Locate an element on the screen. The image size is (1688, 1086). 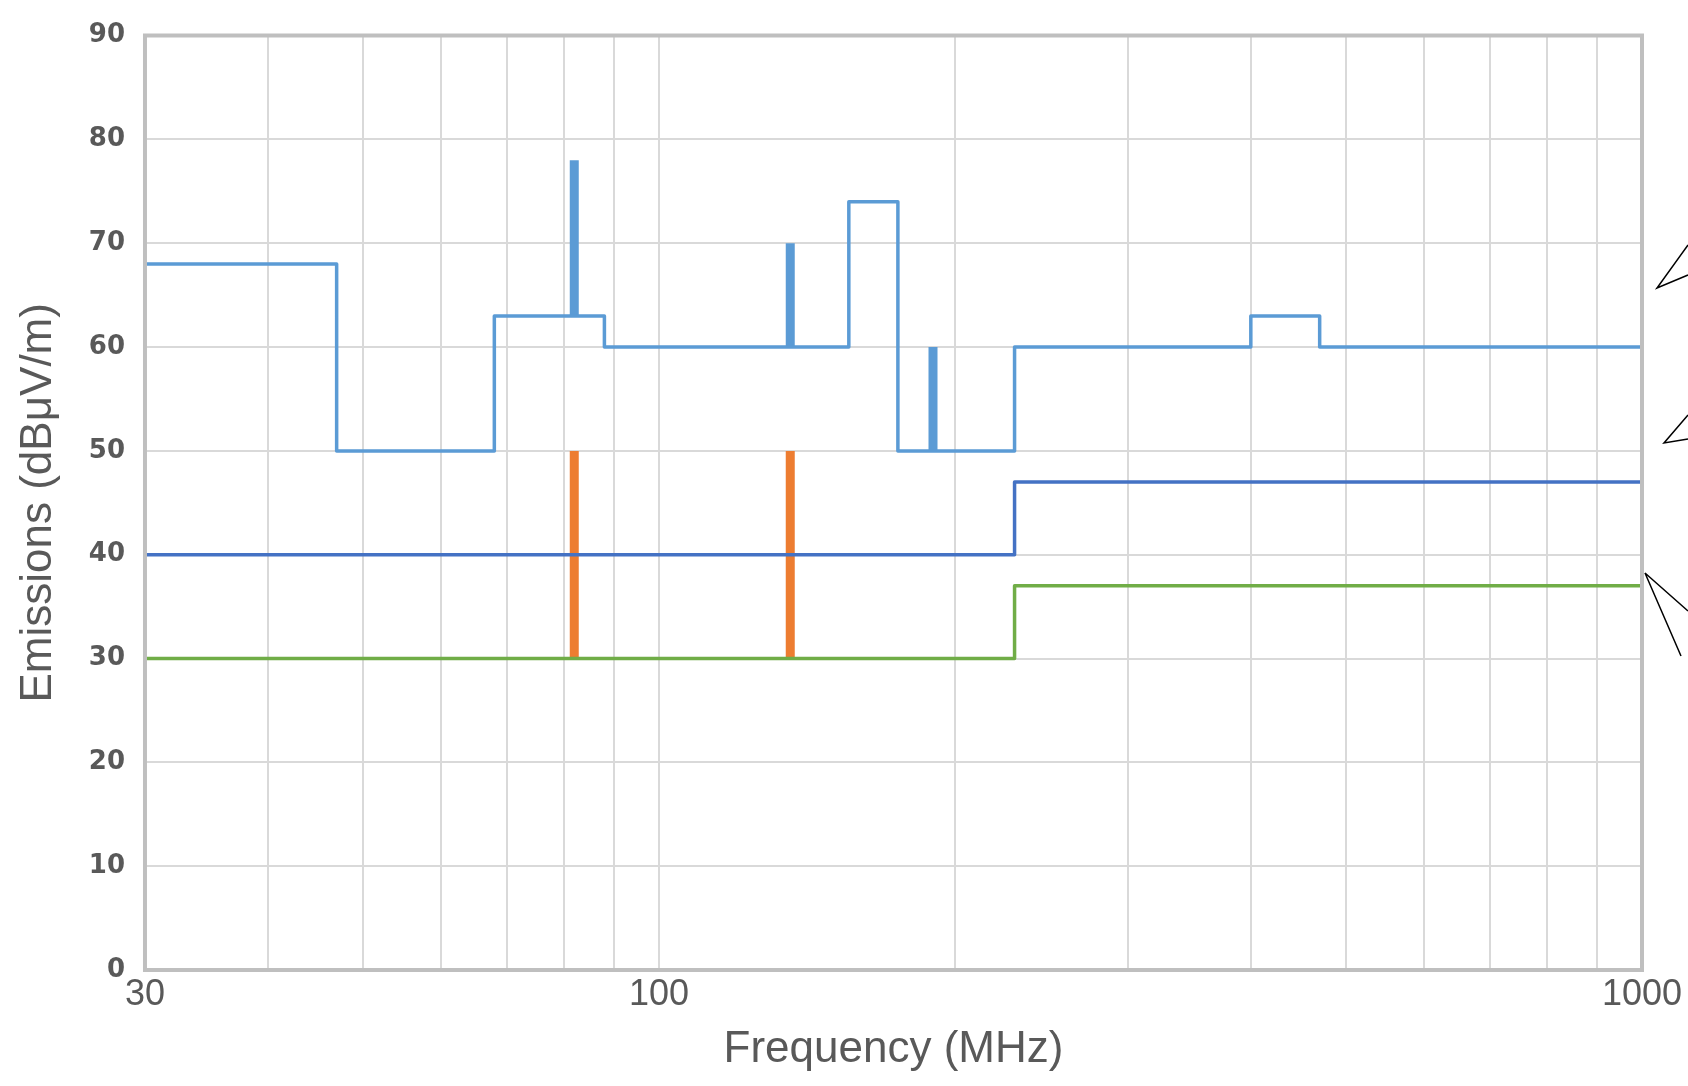
y-axis-title: Emissions (dBμV/m) is located at coordinates (35, 503).